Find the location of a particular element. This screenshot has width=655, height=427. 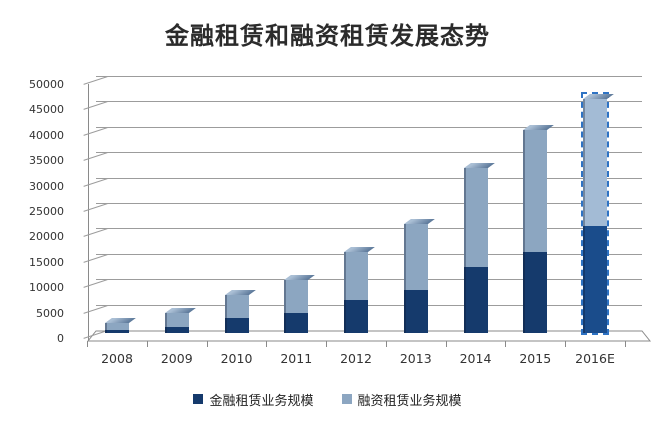

legend-label: 金融租赁业务规模 is located at coordinates (261, 401).